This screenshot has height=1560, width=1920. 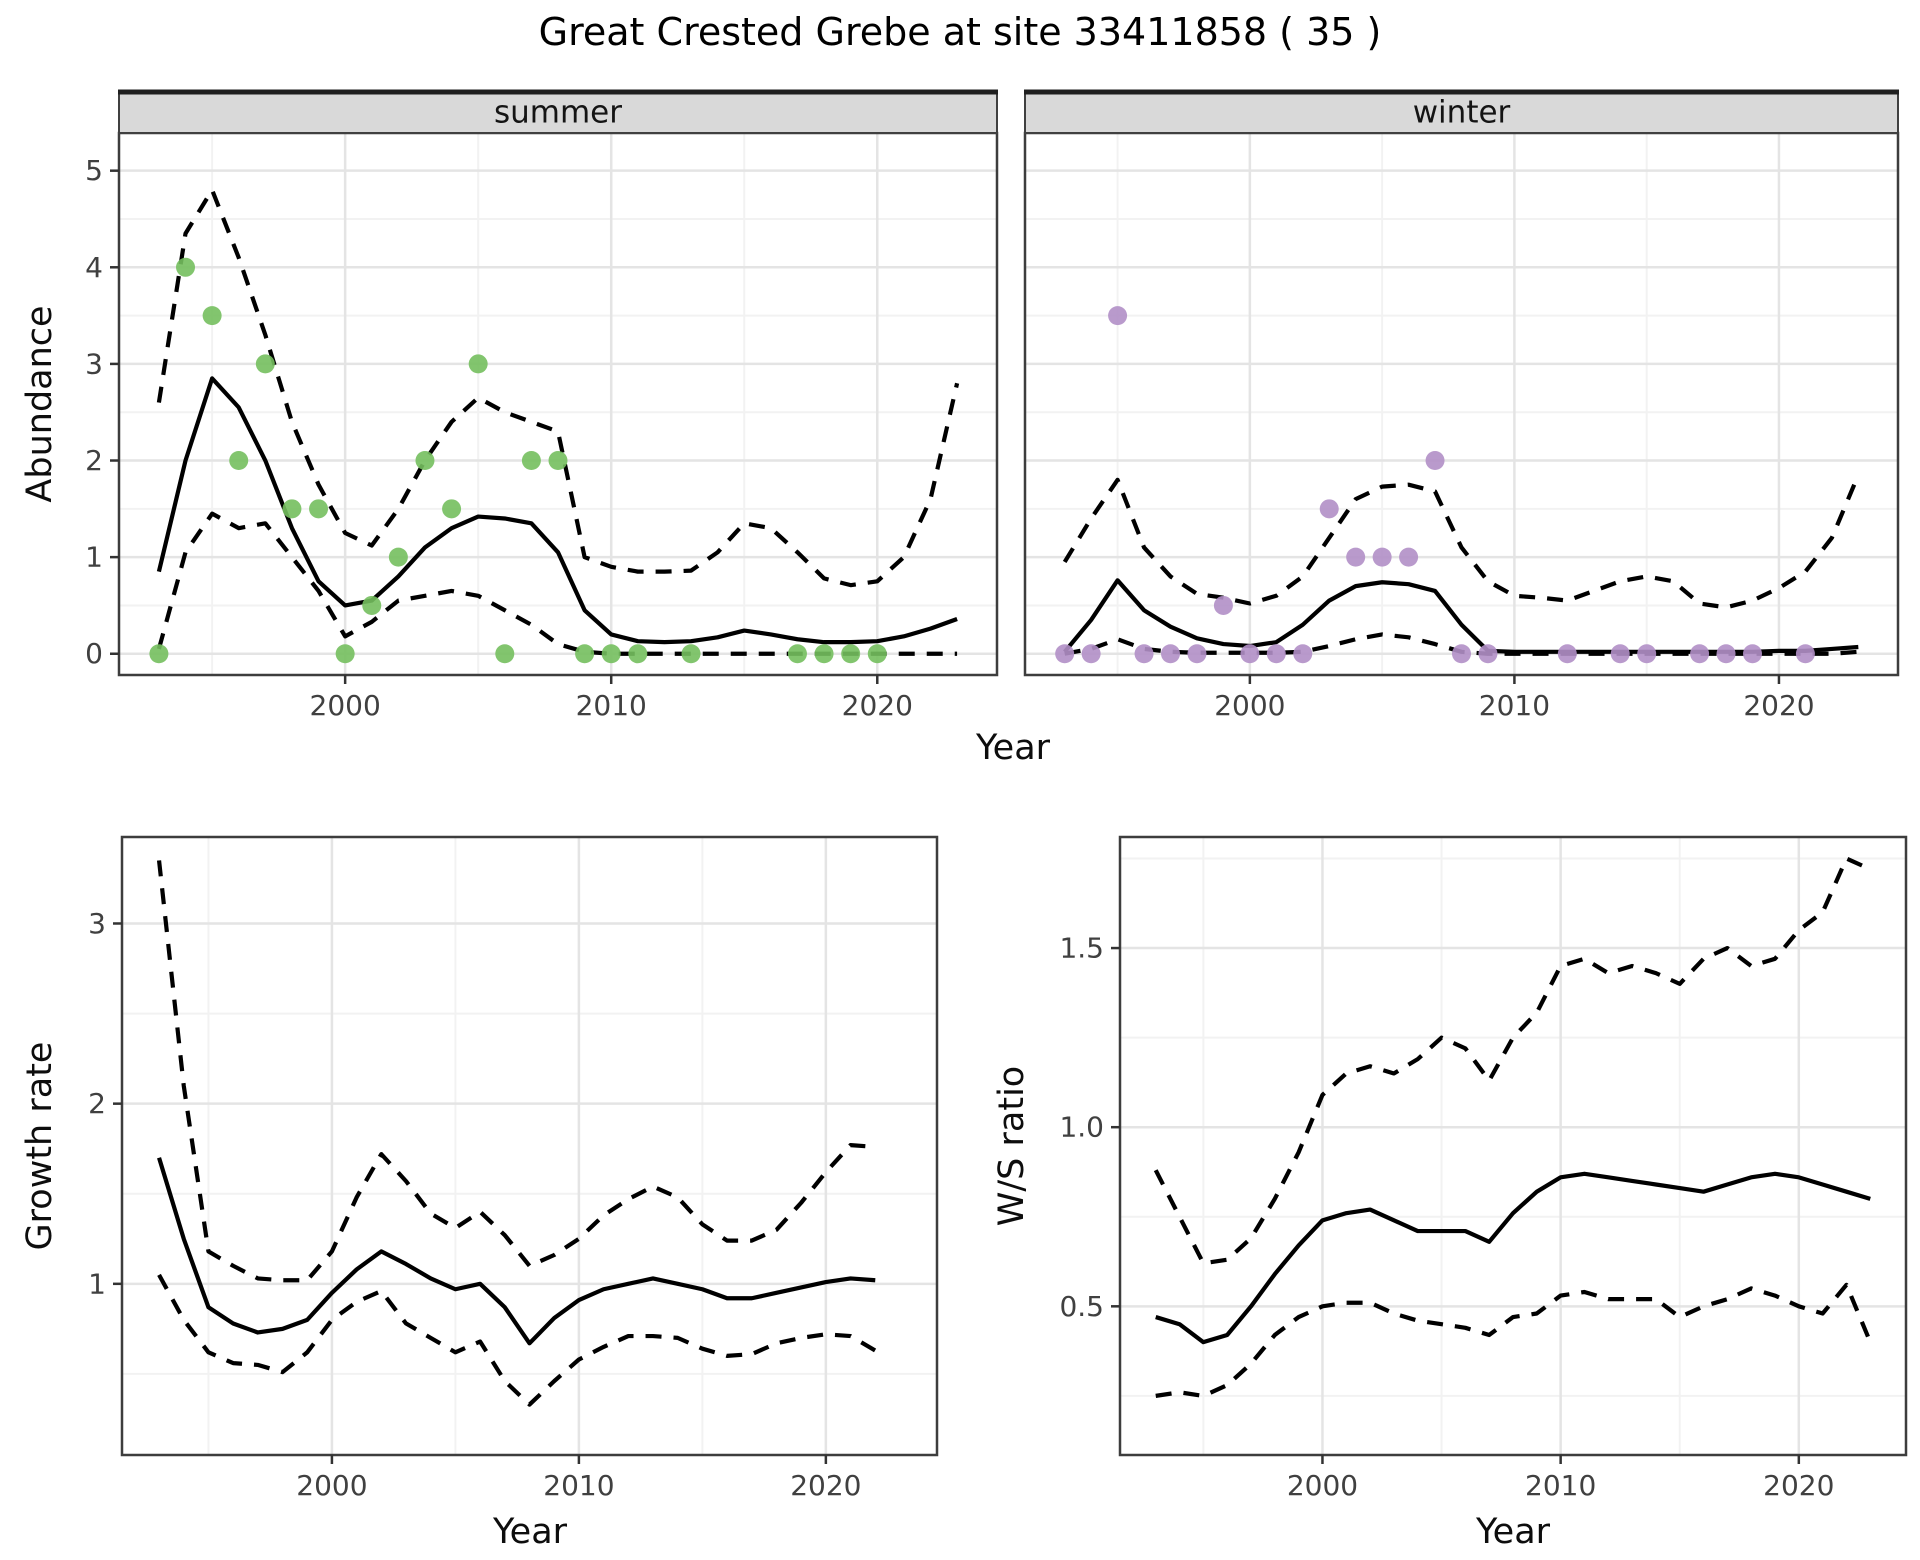 What do you see at coordinates (1461, 542) in the screenshot?
I see `winter-ci-upper-line` at bounding box center [1461, 542].